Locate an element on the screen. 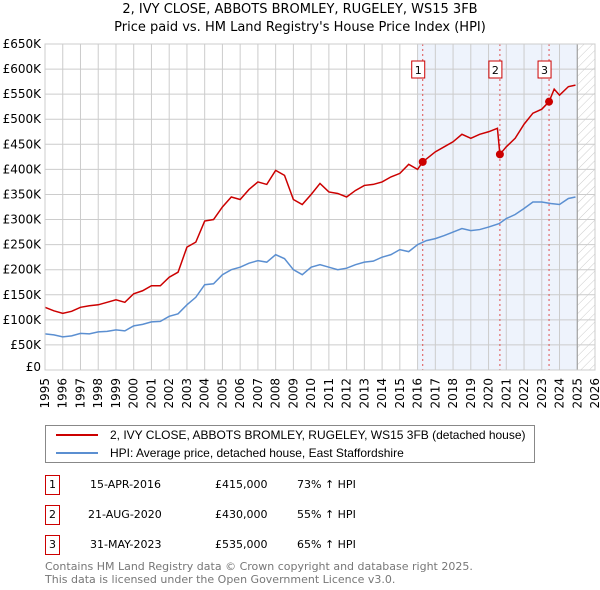 The width and height of the screenshot is (600, 590). x-tick-label: 2023 is located at coordinates (542, 393).